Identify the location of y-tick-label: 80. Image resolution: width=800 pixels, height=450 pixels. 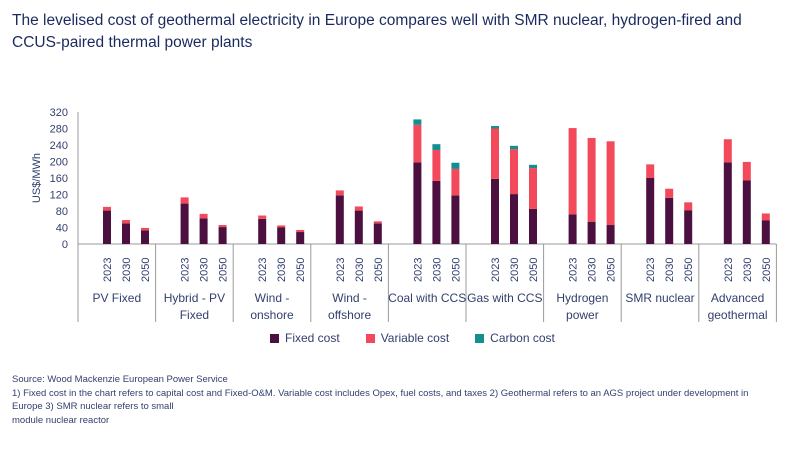
(62, 212).